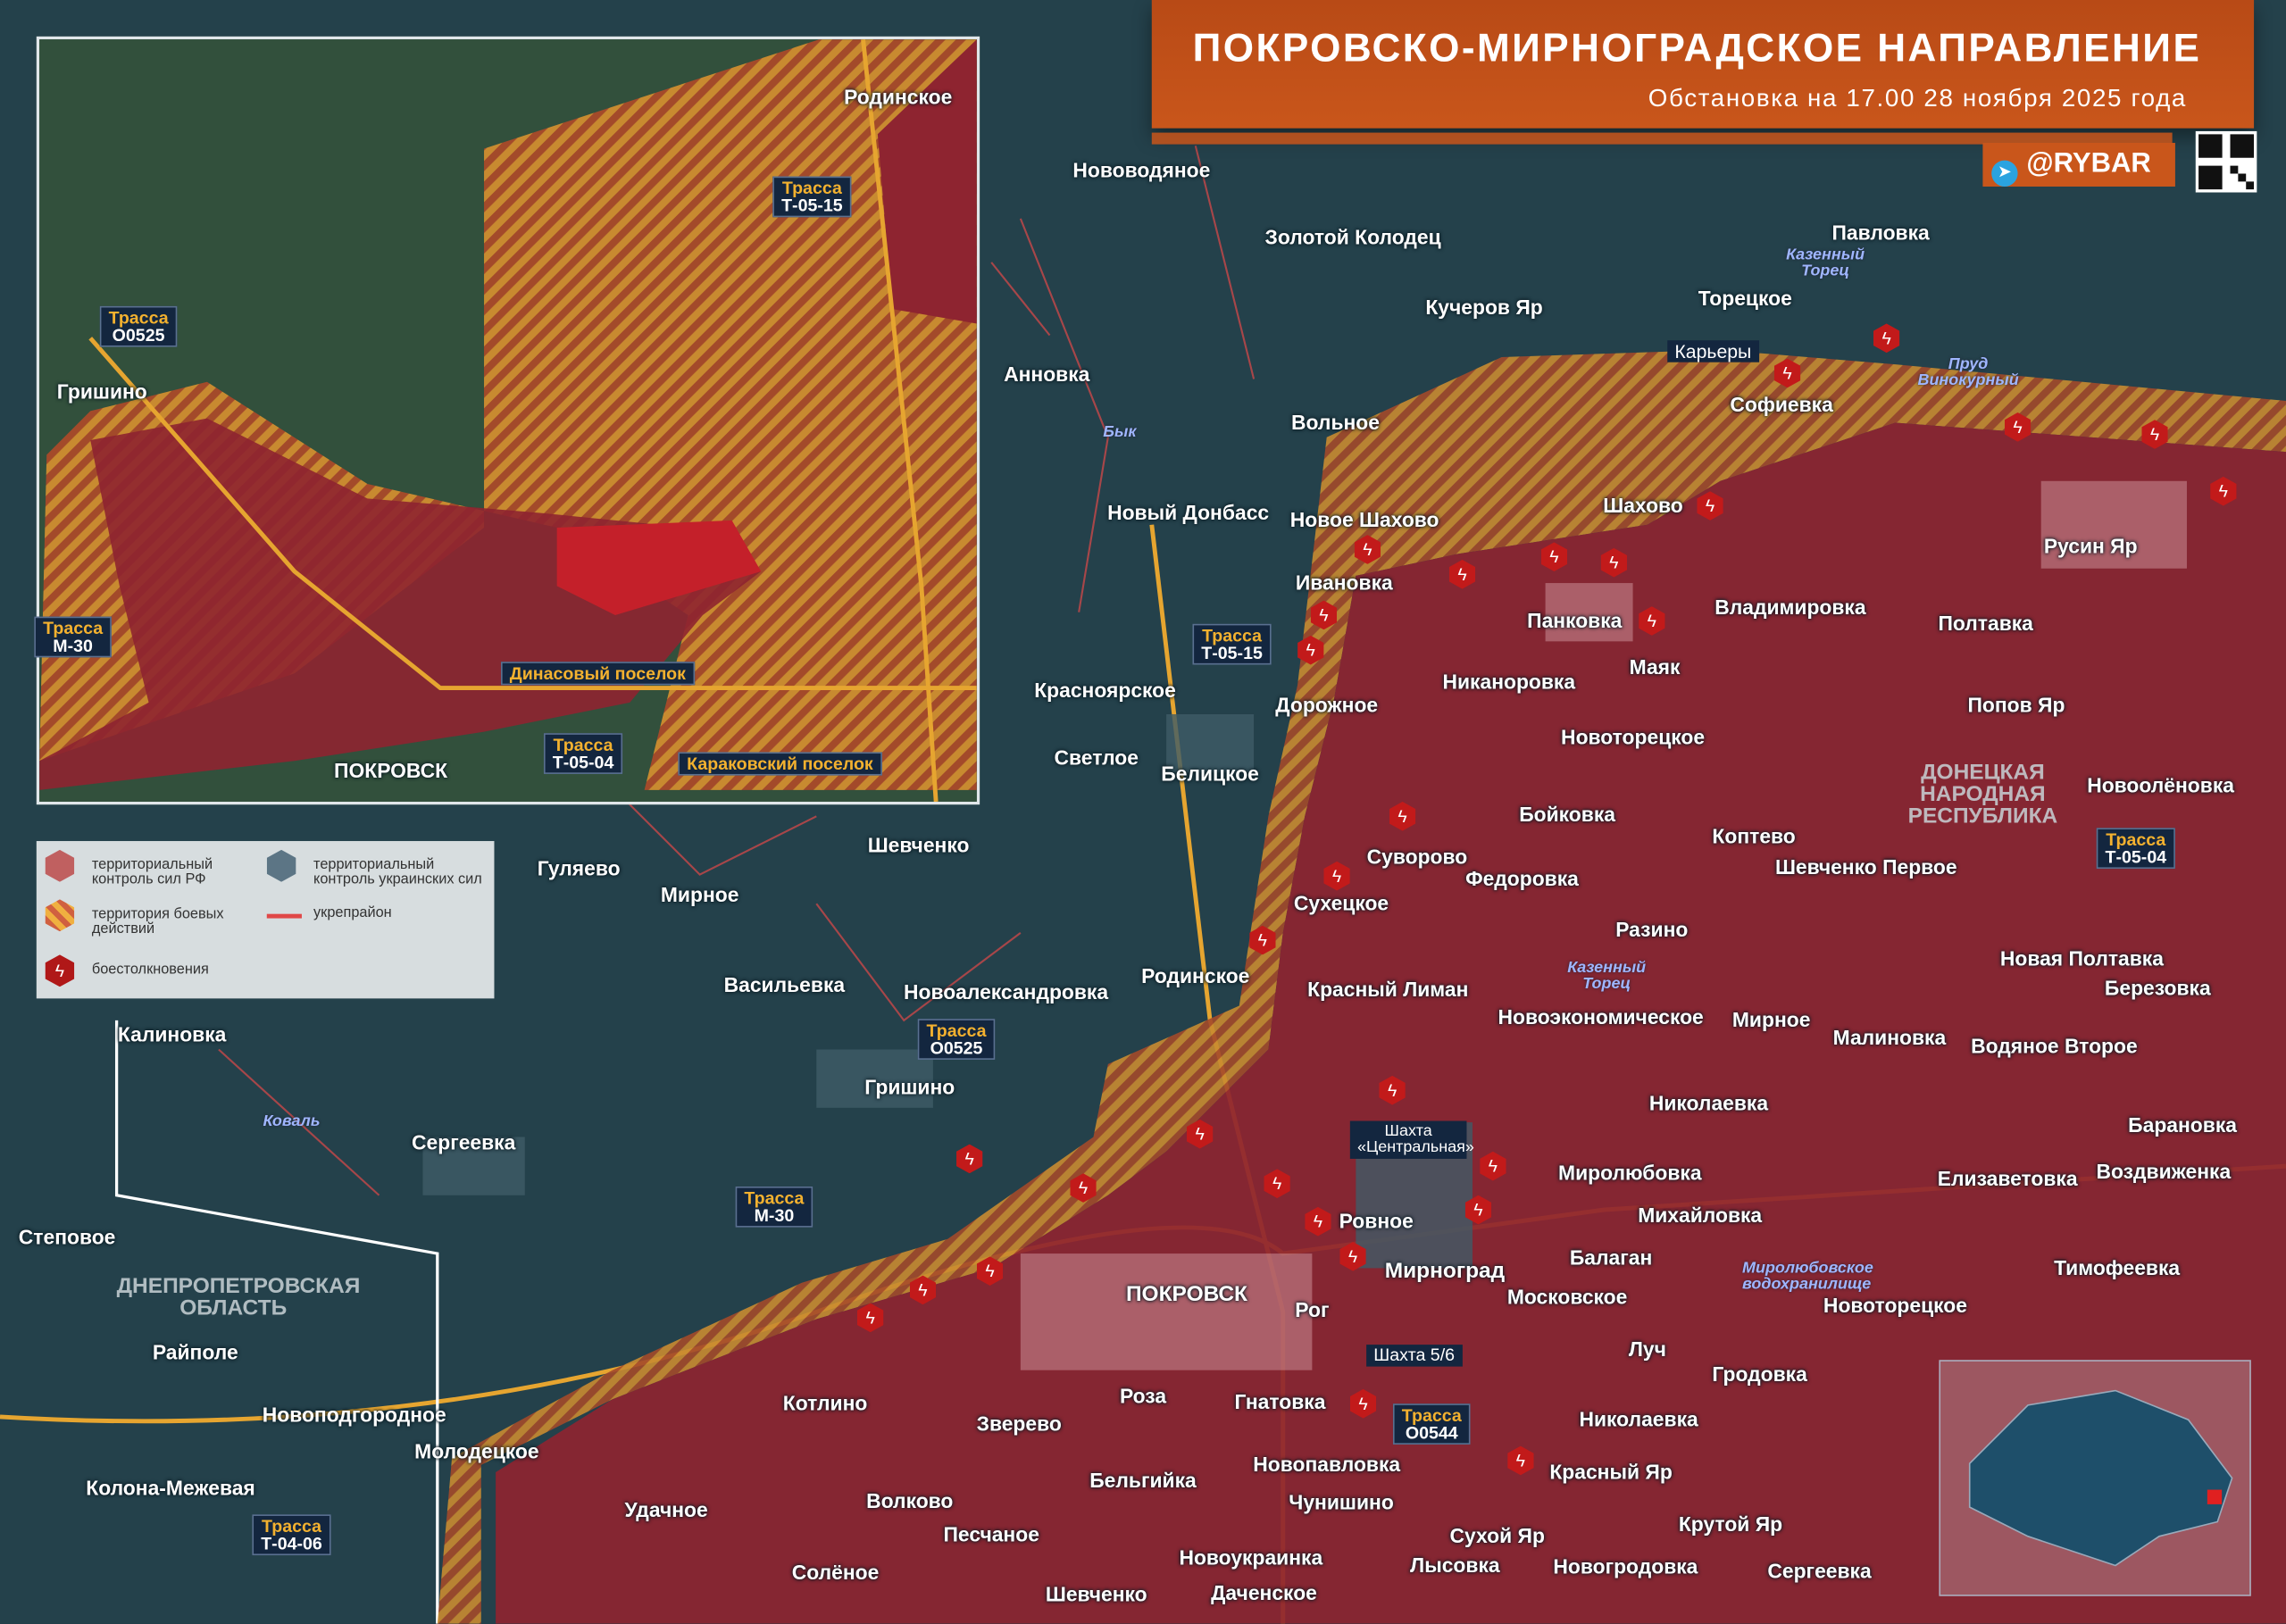 Image resolution: width=2286 pixels, height=1624 pixels. What do you see at coordinates (910, 1500) in the screenshot?
I see `place-label: Волково` at bounding box center [910, 1500].